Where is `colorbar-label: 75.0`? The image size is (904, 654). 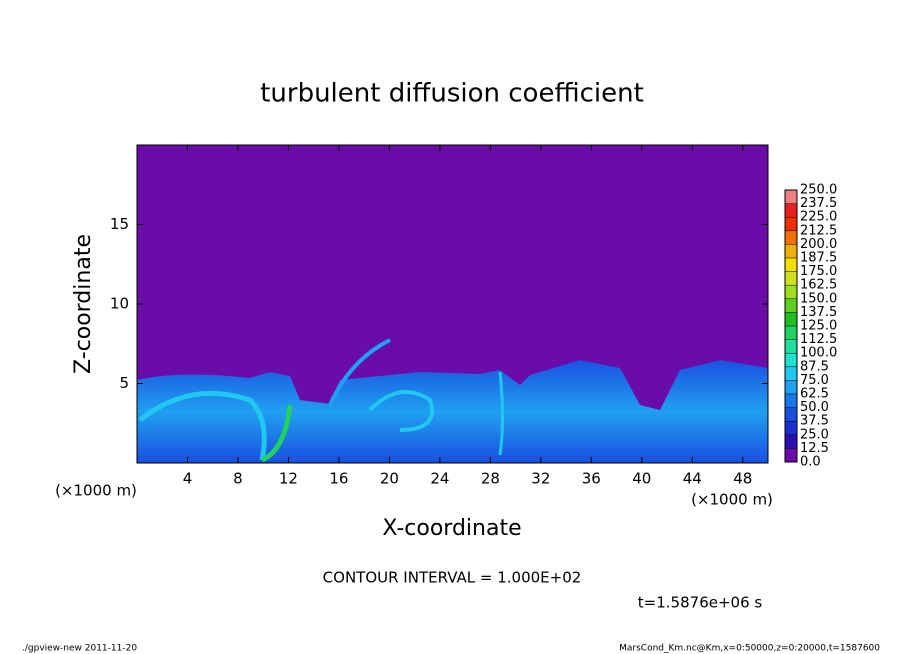
colorbar-label: 75.0 is located at coordinates (814, 380).